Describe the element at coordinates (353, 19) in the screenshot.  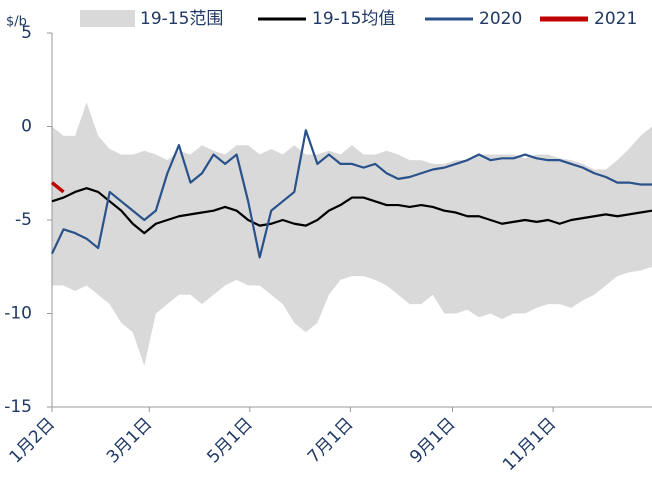
I see `legend-label: 19-15均值` at that location.